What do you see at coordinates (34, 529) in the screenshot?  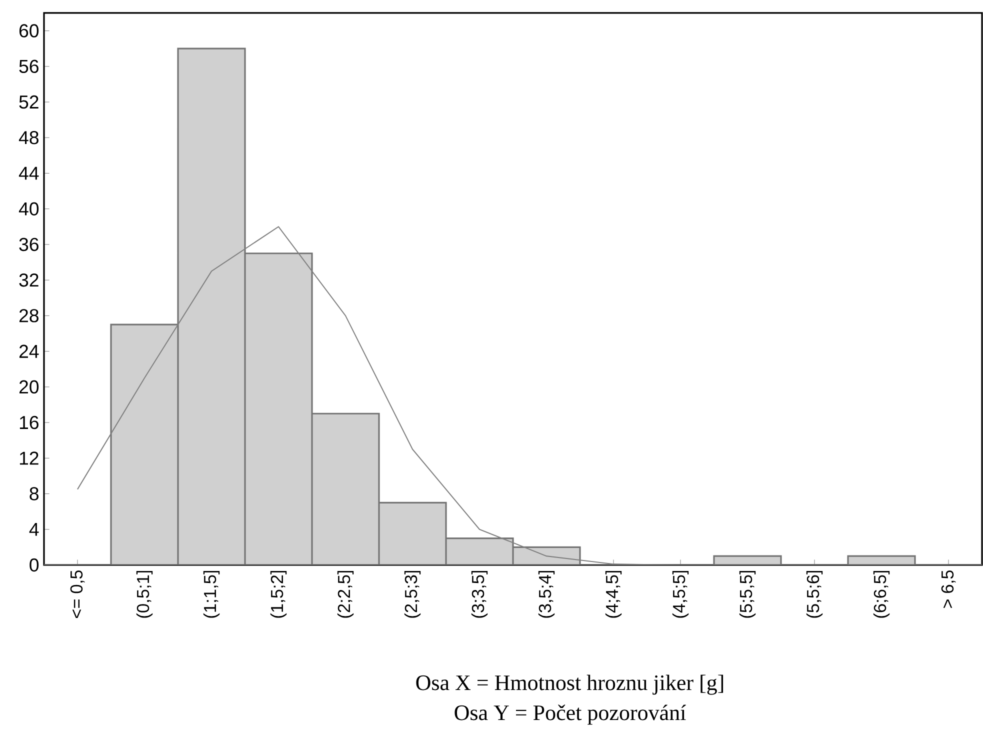 I see `y-tick-label: 4` at bounding box center [34, 529].